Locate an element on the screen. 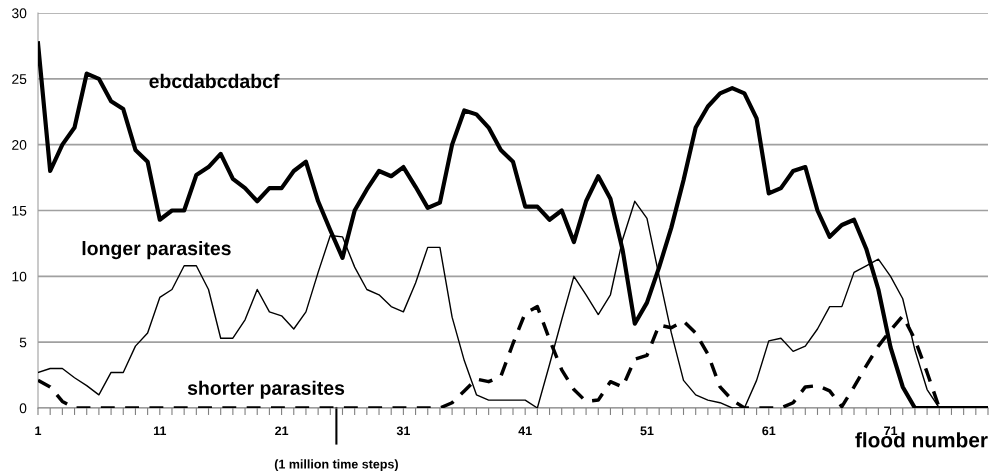 This screenshot has width=1004, height=475. y-tick-label: 15 is located at coordinates (19, 210).